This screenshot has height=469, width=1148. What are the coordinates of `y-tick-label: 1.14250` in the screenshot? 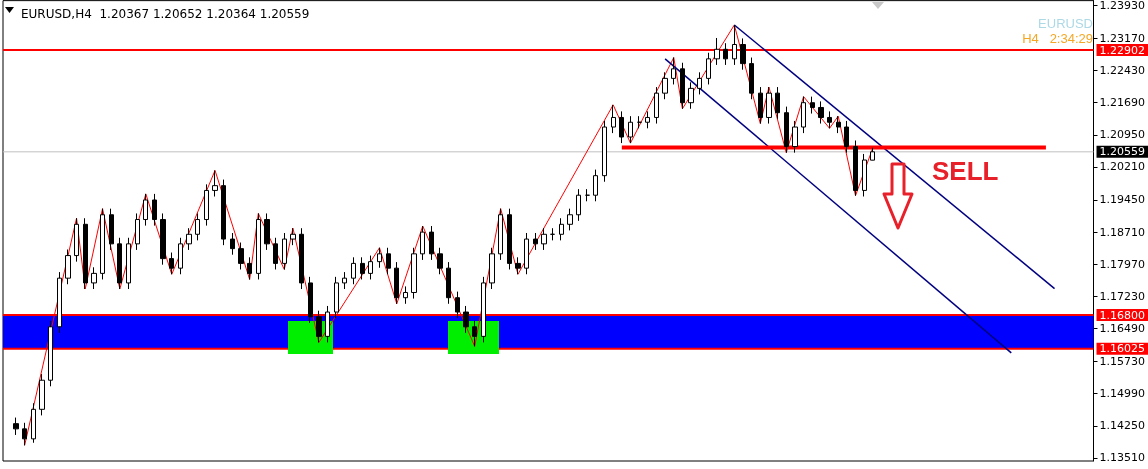 It's located at (1122, 426).